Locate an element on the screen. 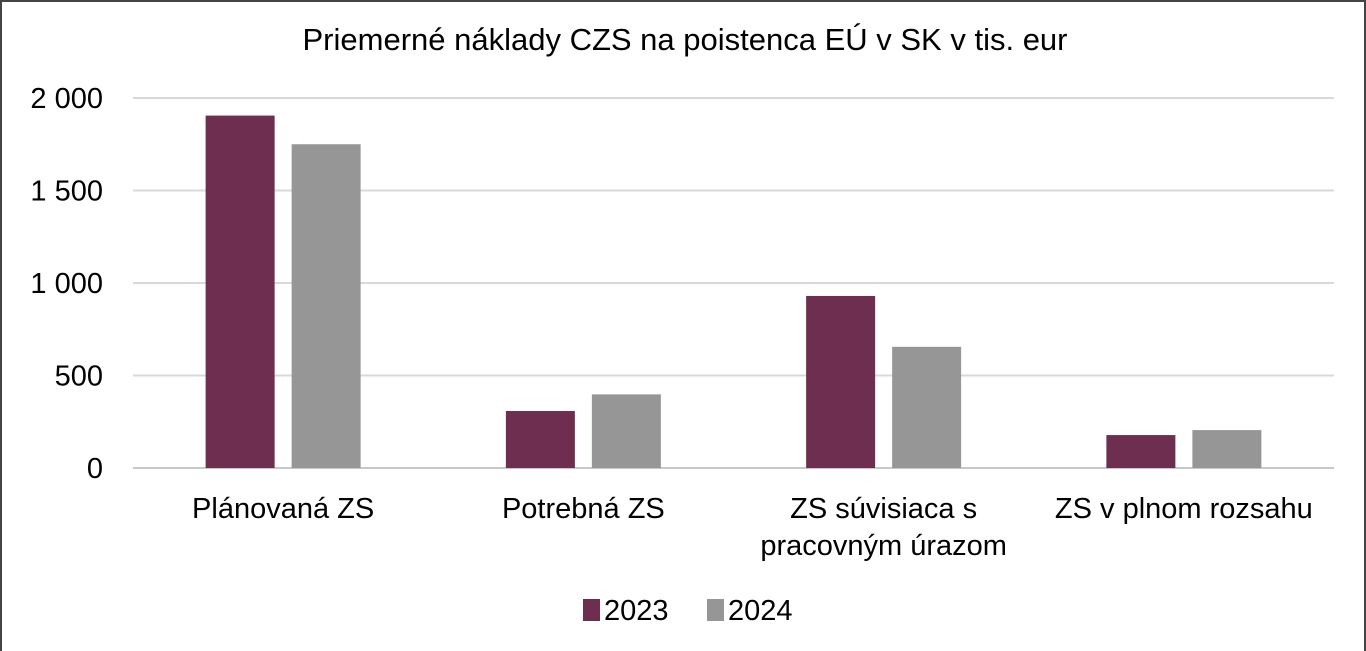 The width and height of the screenshot is (1366, 651). legend-label-2024: 2024 is located at coordinates (760, 611).